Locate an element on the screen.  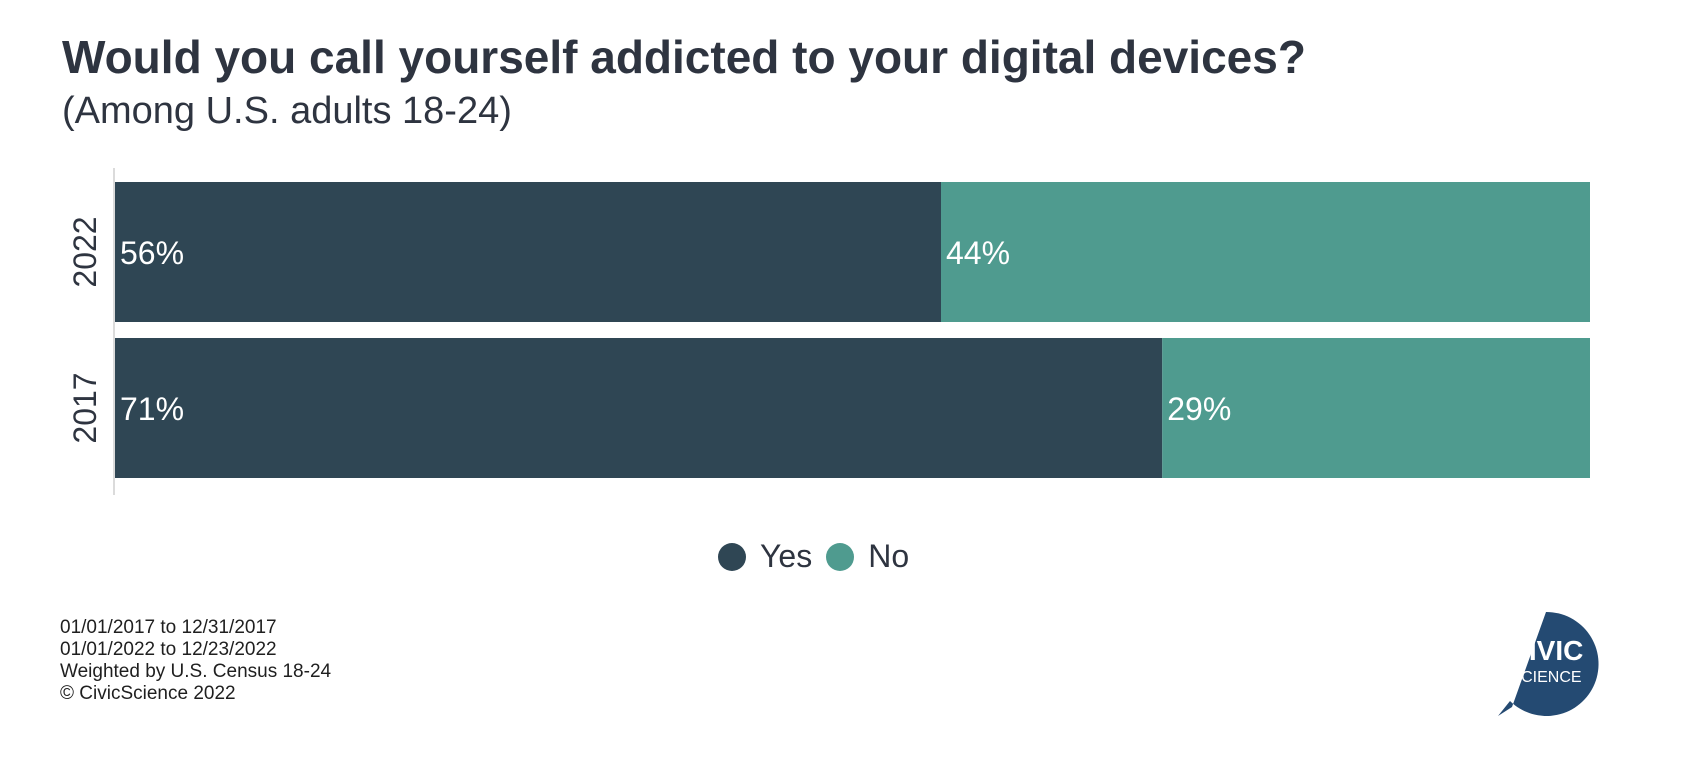
legend-item-no: No is located at coordinates (867, 556).